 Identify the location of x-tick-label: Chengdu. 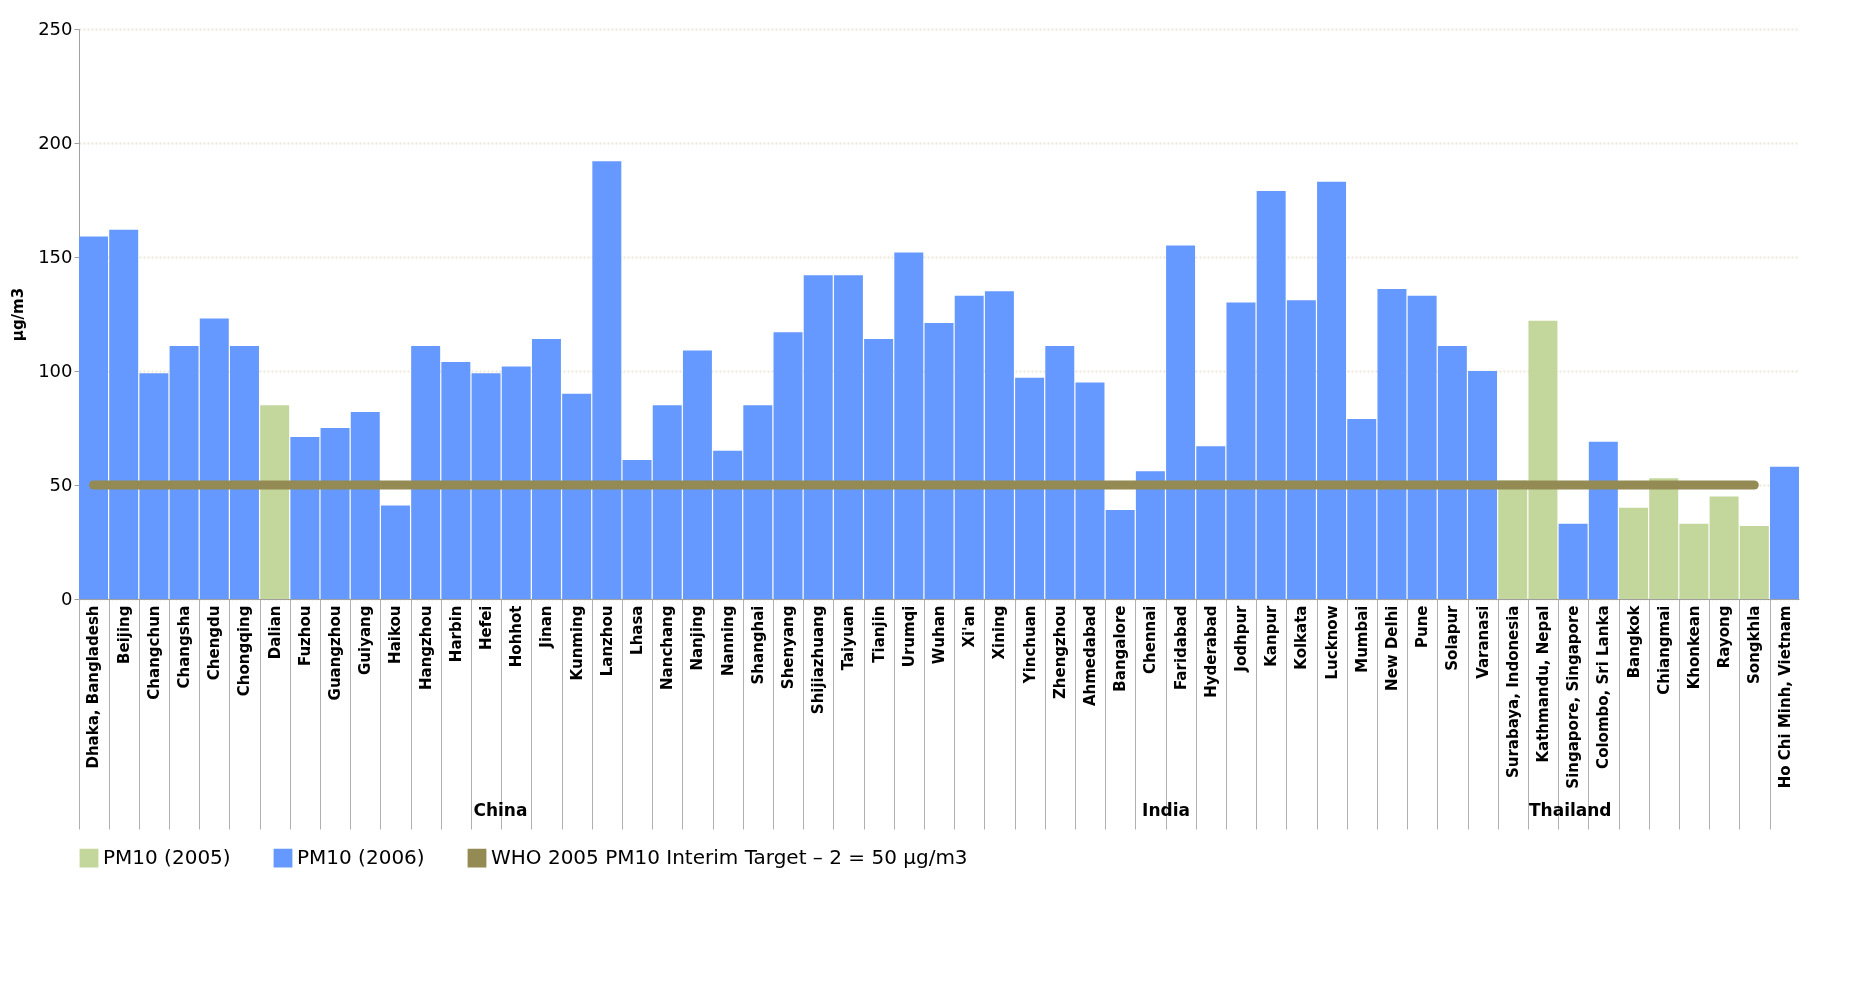
(214, 643).